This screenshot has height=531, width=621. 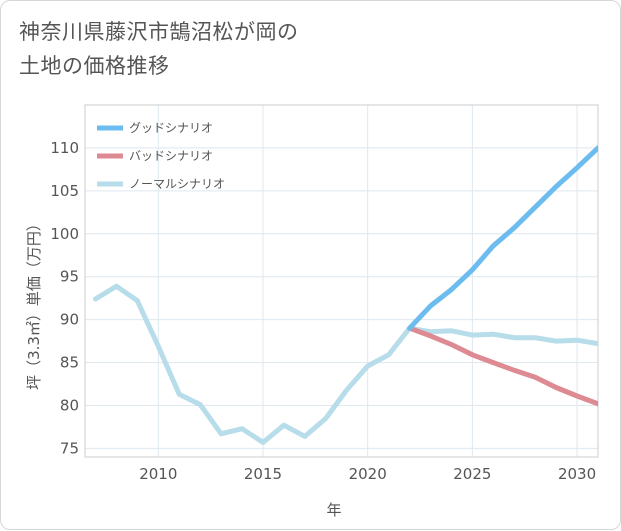 What do you see at coordinates (69, 320) in the screenshot?
I see `y-tick-label: 90` at bounding box center [69, 320].